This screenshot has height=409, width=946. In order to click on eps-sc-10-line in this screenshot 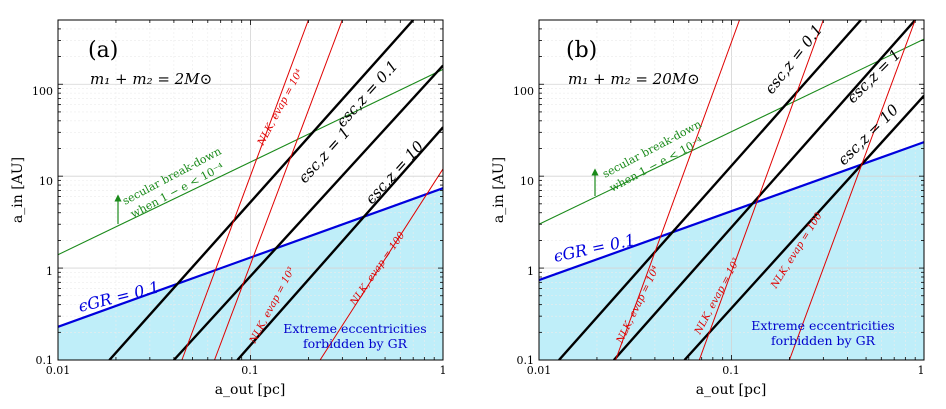, I will do `click(339, 243)`.